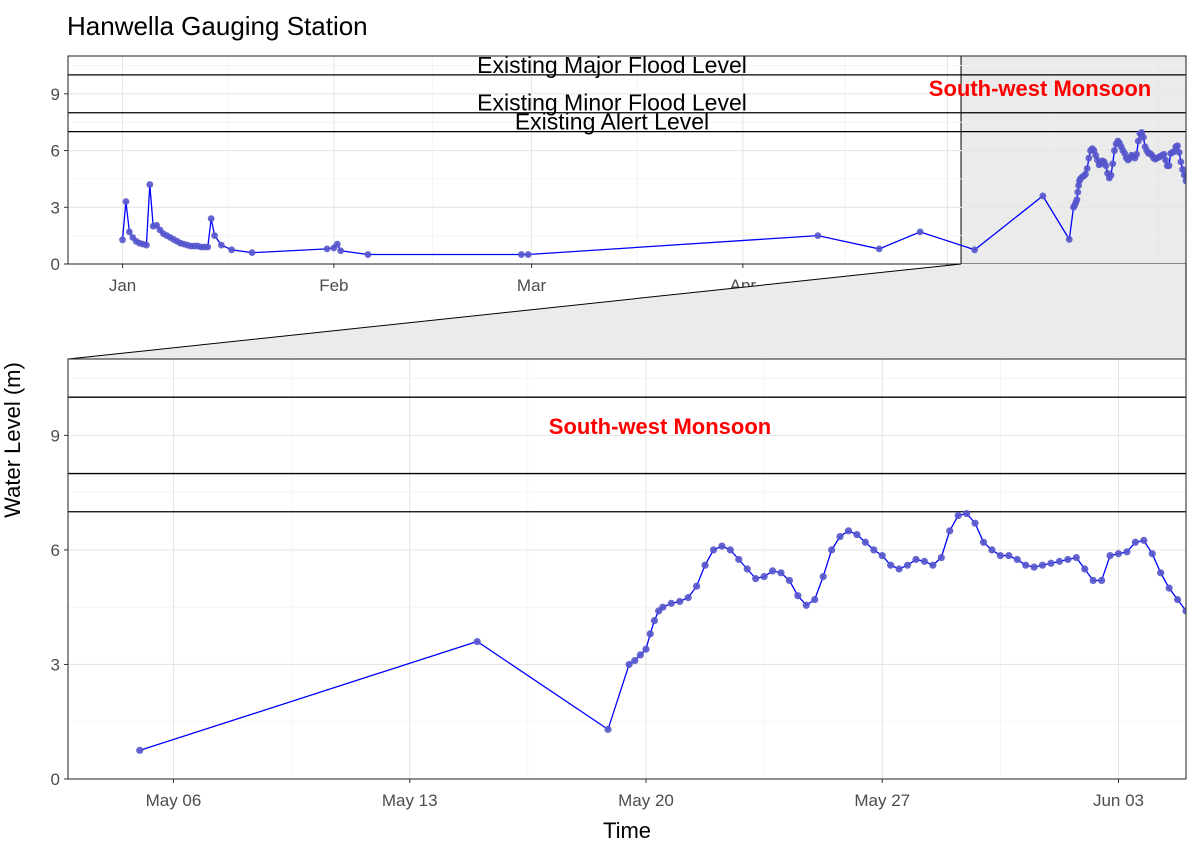 This screenshot has height=857, width=1200. I want to click on zoom-connector, so click(627, 311).